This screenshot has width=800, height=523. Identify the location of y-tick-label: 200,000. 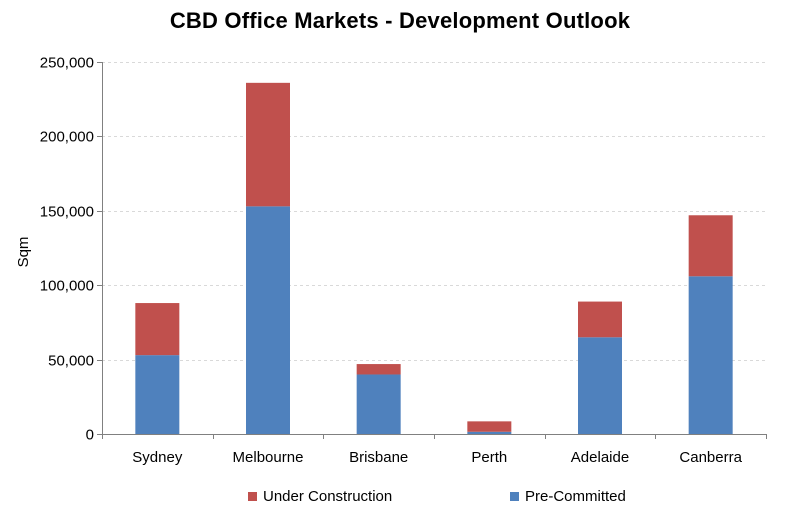
(67, 137).